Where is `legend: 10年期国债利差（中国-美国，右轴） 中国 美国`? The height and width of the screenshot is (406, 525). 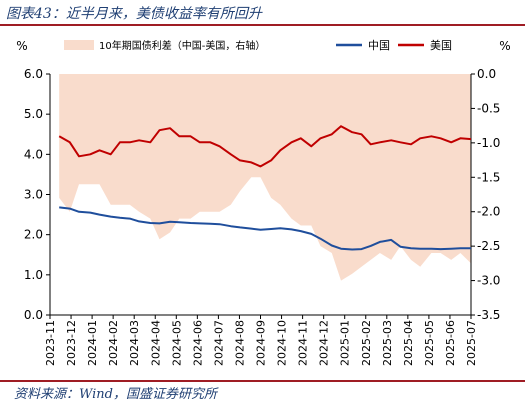 legend: 10年期国债利差（中国-美国，右轴） 中国 美国 is located at coordinates (258, 45).